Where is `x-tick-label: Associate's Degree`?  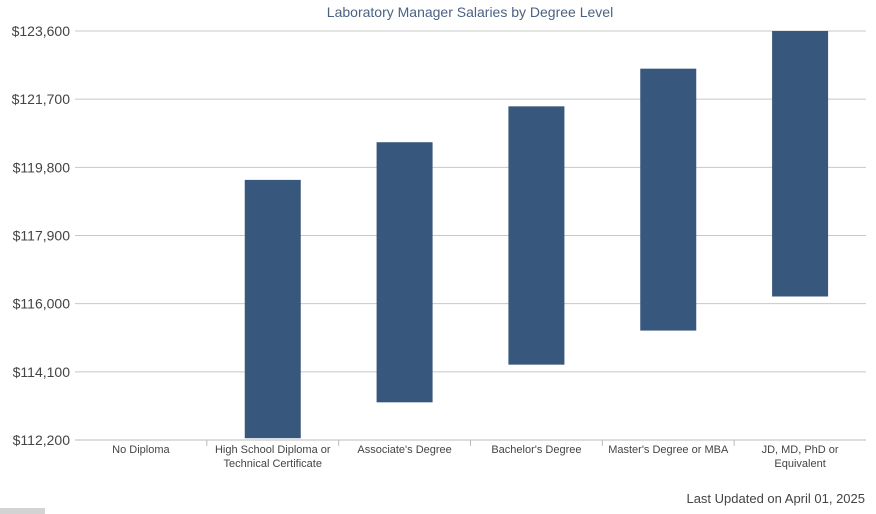
x-tick-label: Associate's Degree is located at coordinates (404, 450).